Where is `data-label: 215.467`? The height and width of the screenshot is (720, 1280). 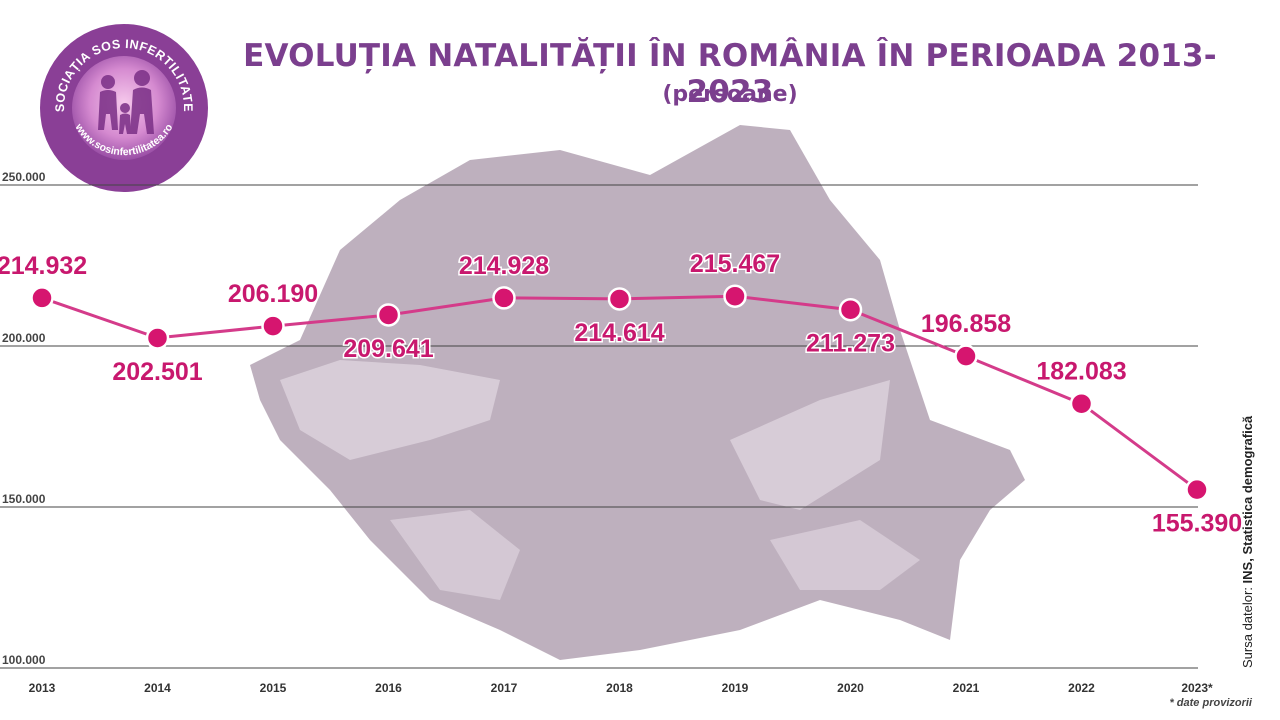 data-label: 215.467 is located at coordinates (735, 264).